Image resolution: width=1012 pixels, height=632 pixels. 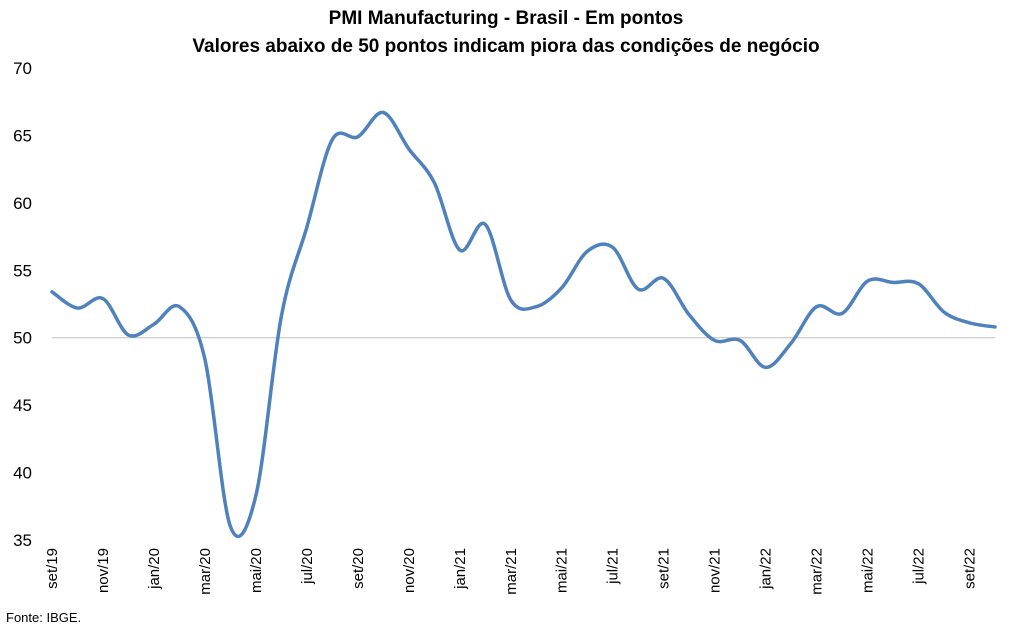 I want to click on y-tick-label: 35, so click(x=22, y=540).